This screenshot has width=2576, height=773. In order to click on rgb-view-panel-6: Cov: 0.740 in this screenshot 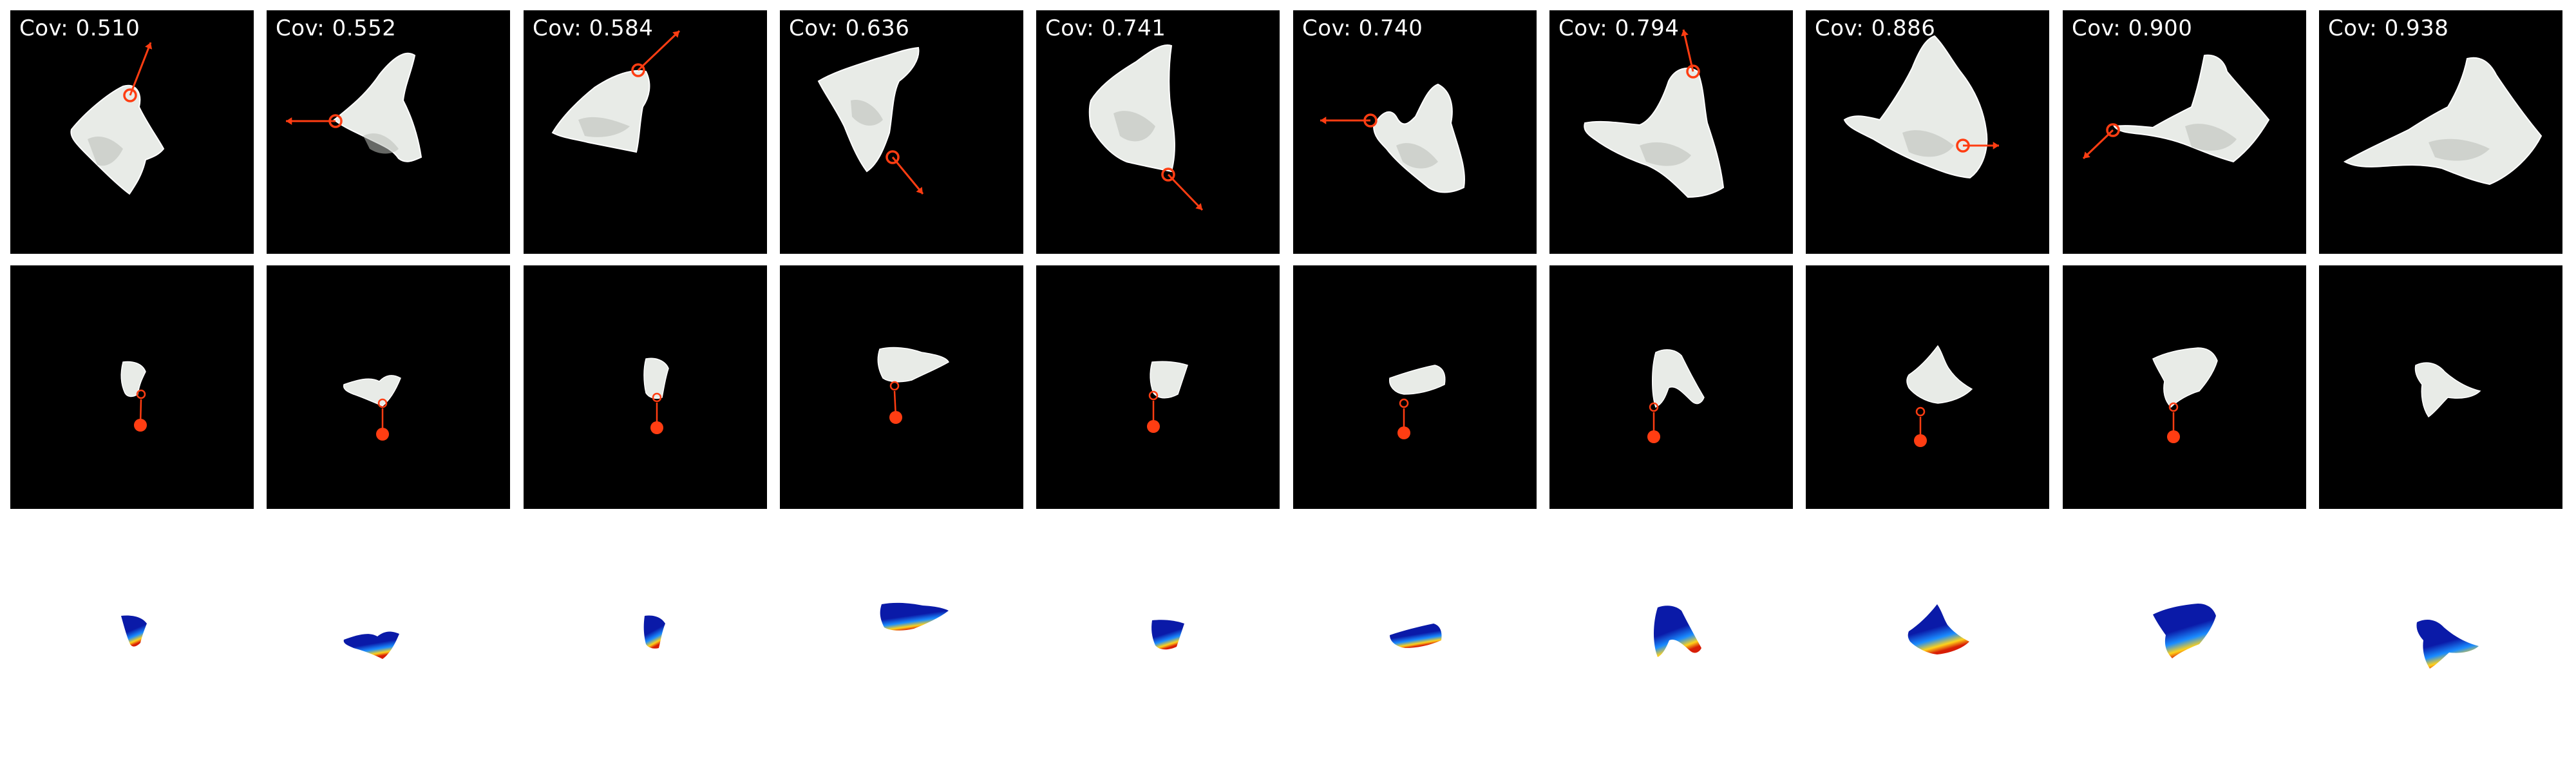, I will do `click(1415, 132)`.